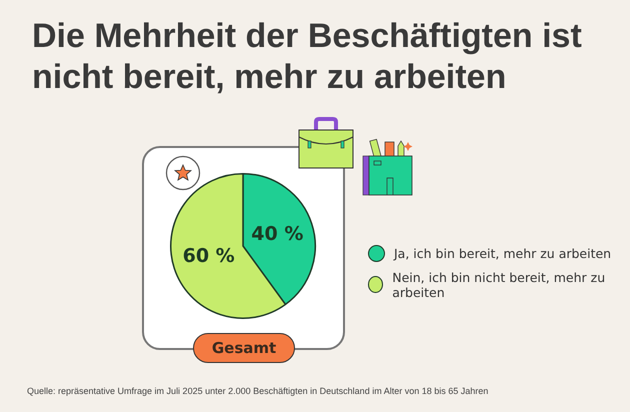 The image size is (630, 412). I want to click on data-label: 60 %, so click(208, 256).